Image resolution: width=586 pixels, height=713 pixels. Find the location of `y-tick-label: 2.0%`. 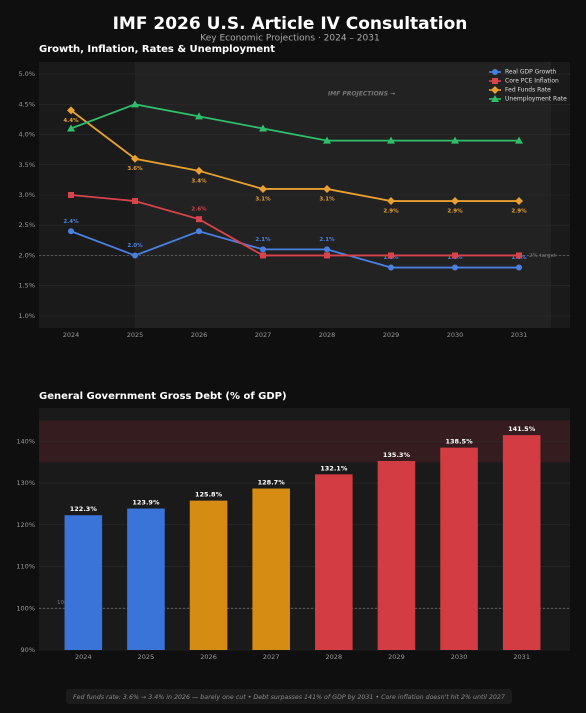

y-tick-label: 2.0% is located at coordinates (26, 255).